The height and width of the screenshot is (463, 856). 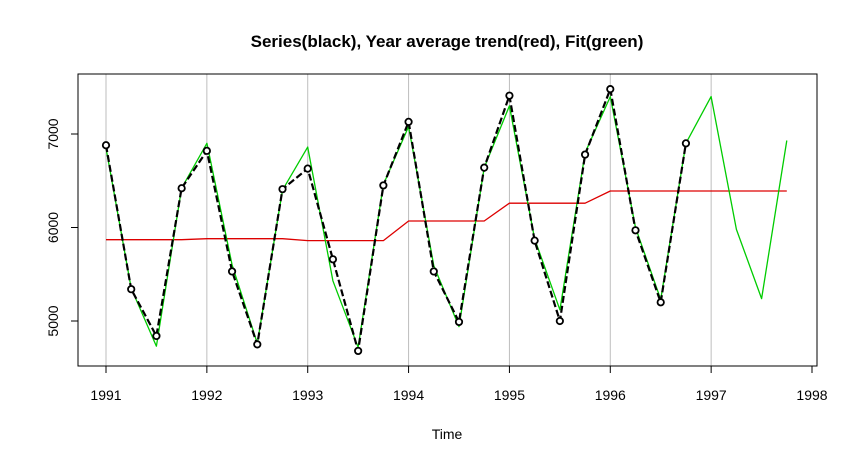 What do you see at coordinates (105, 395) in the screenshot?
I see `x-tick-label: 1991` at bounding box center [105, 395].